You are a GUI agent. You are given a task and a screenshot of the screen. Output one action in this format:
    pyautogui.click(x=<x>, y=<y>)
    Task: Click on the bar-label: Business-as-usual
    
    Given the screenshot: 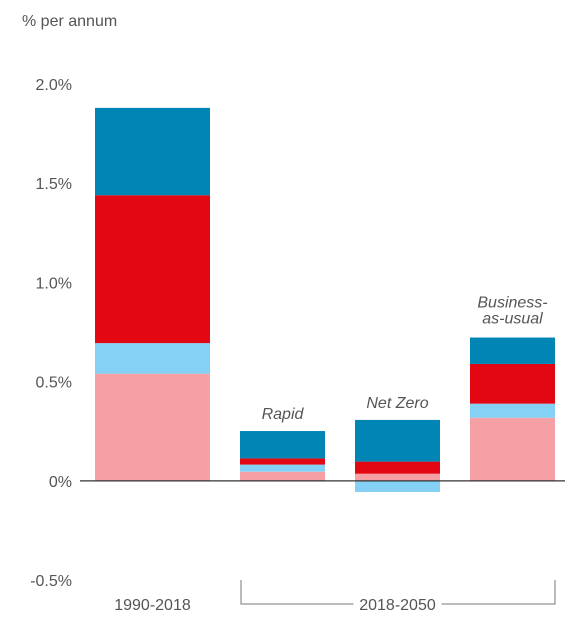 What is the action you would take?
    pyautogui.click(x=512, y=311)
    